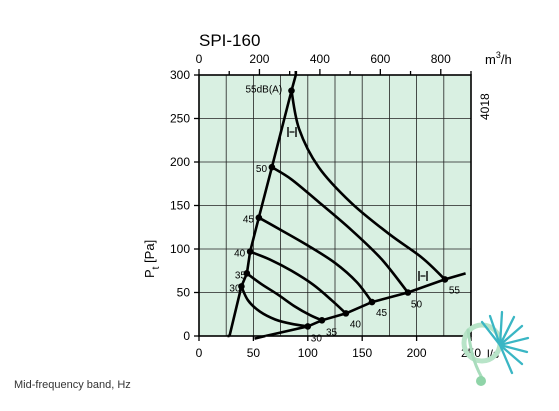 The width and height of the screenshot is (559, 411). What do you see at coordinates (291, 90) in the screenshot?
I see `marker-closed-55dB(A)` at bounding box center [291, 90].